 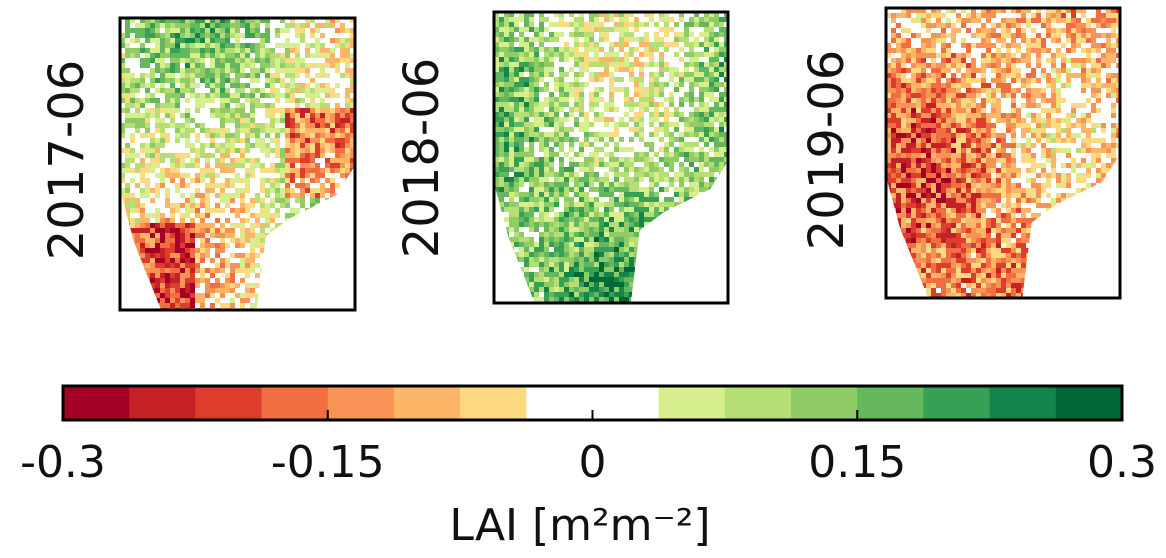 What do you see at coordinates (328, 462) in the screenshot?
I see `colorbar-tick-label: -0.15` at bounding box center [328, 462].